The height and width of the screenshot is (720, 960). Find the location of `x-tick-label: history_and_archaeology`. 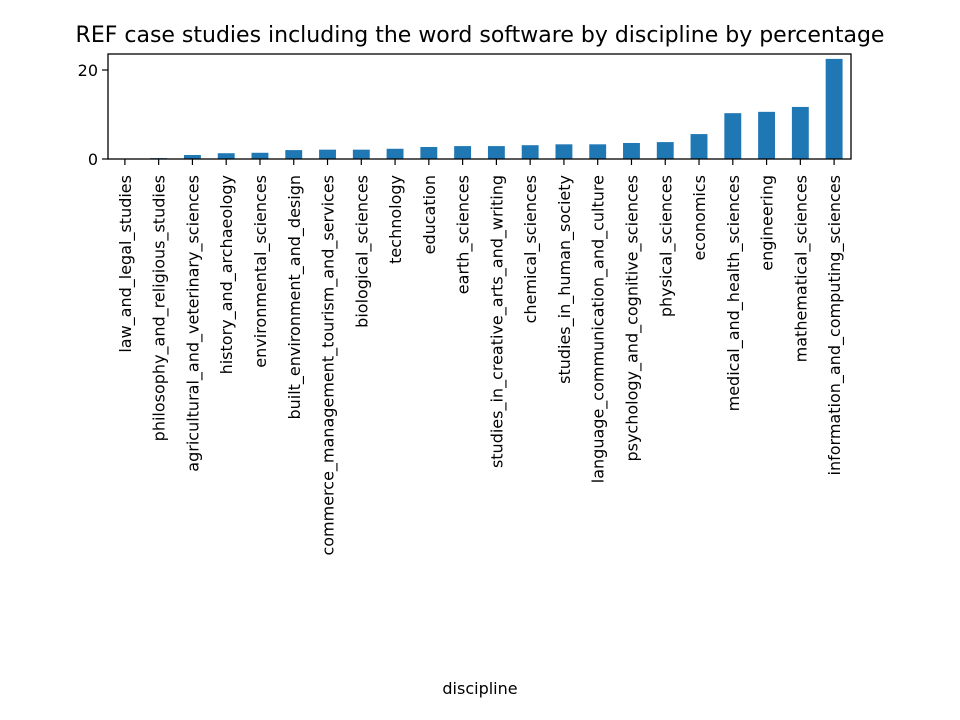

x-tick-label: history_and_archaeology is located at coordinates (227, 274).